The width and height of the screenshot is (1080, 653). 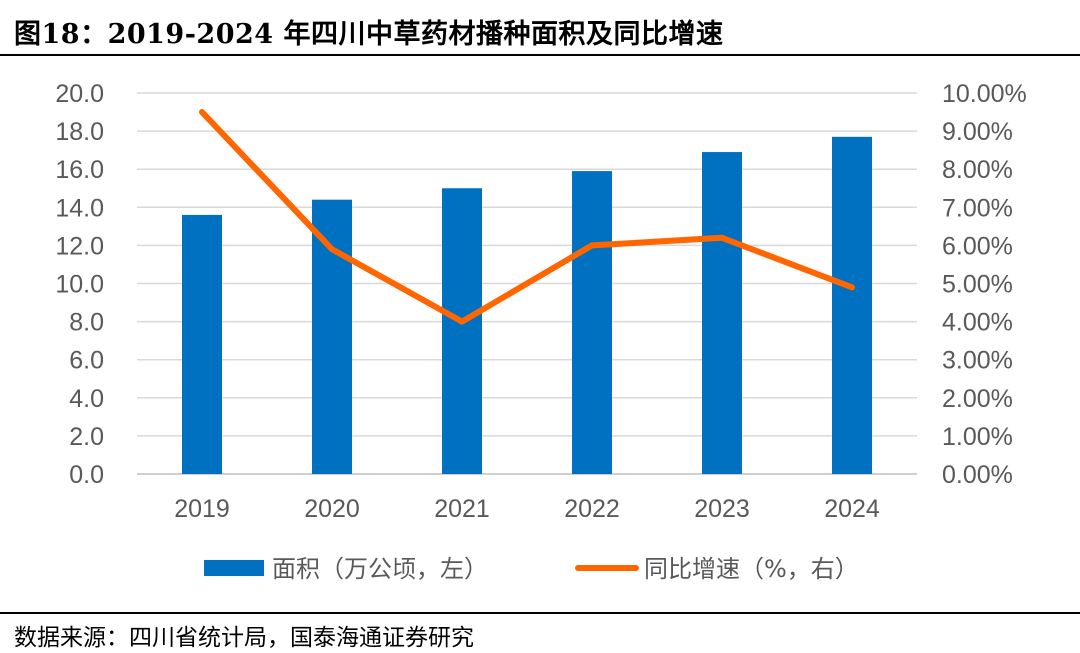 What do you see at coordinates (332, 336) in the screenshot?
I see `bar-2020` at bounding box center [332, 336].